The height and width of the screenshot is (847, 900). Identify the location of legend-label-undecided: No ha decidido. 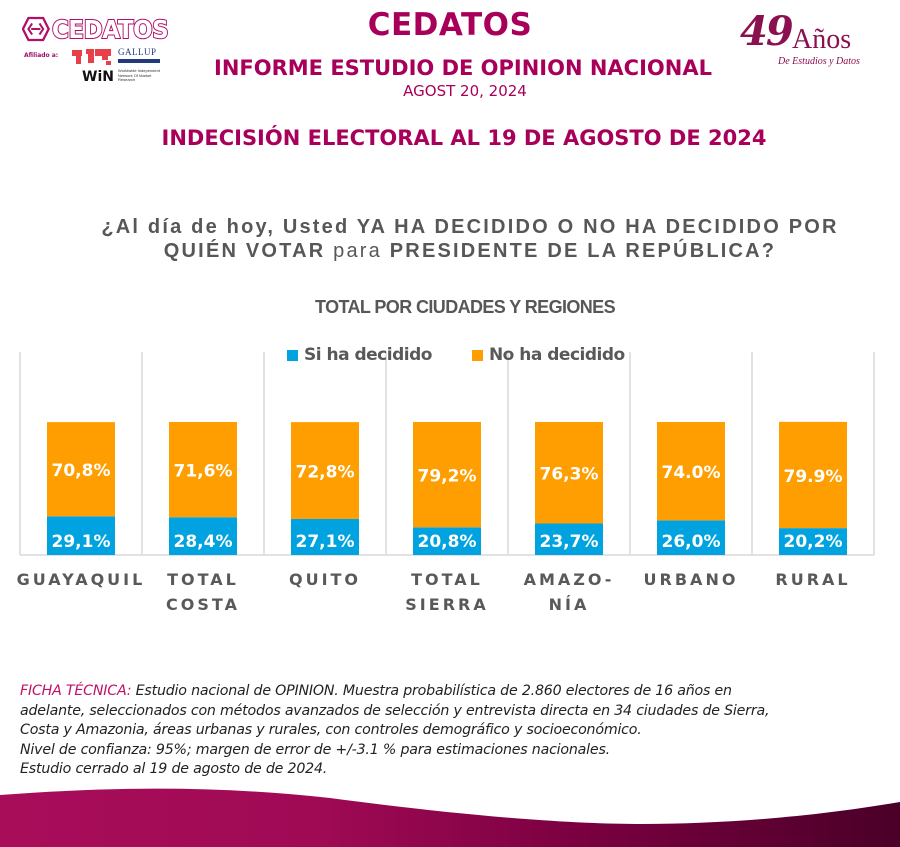
(556, 355).